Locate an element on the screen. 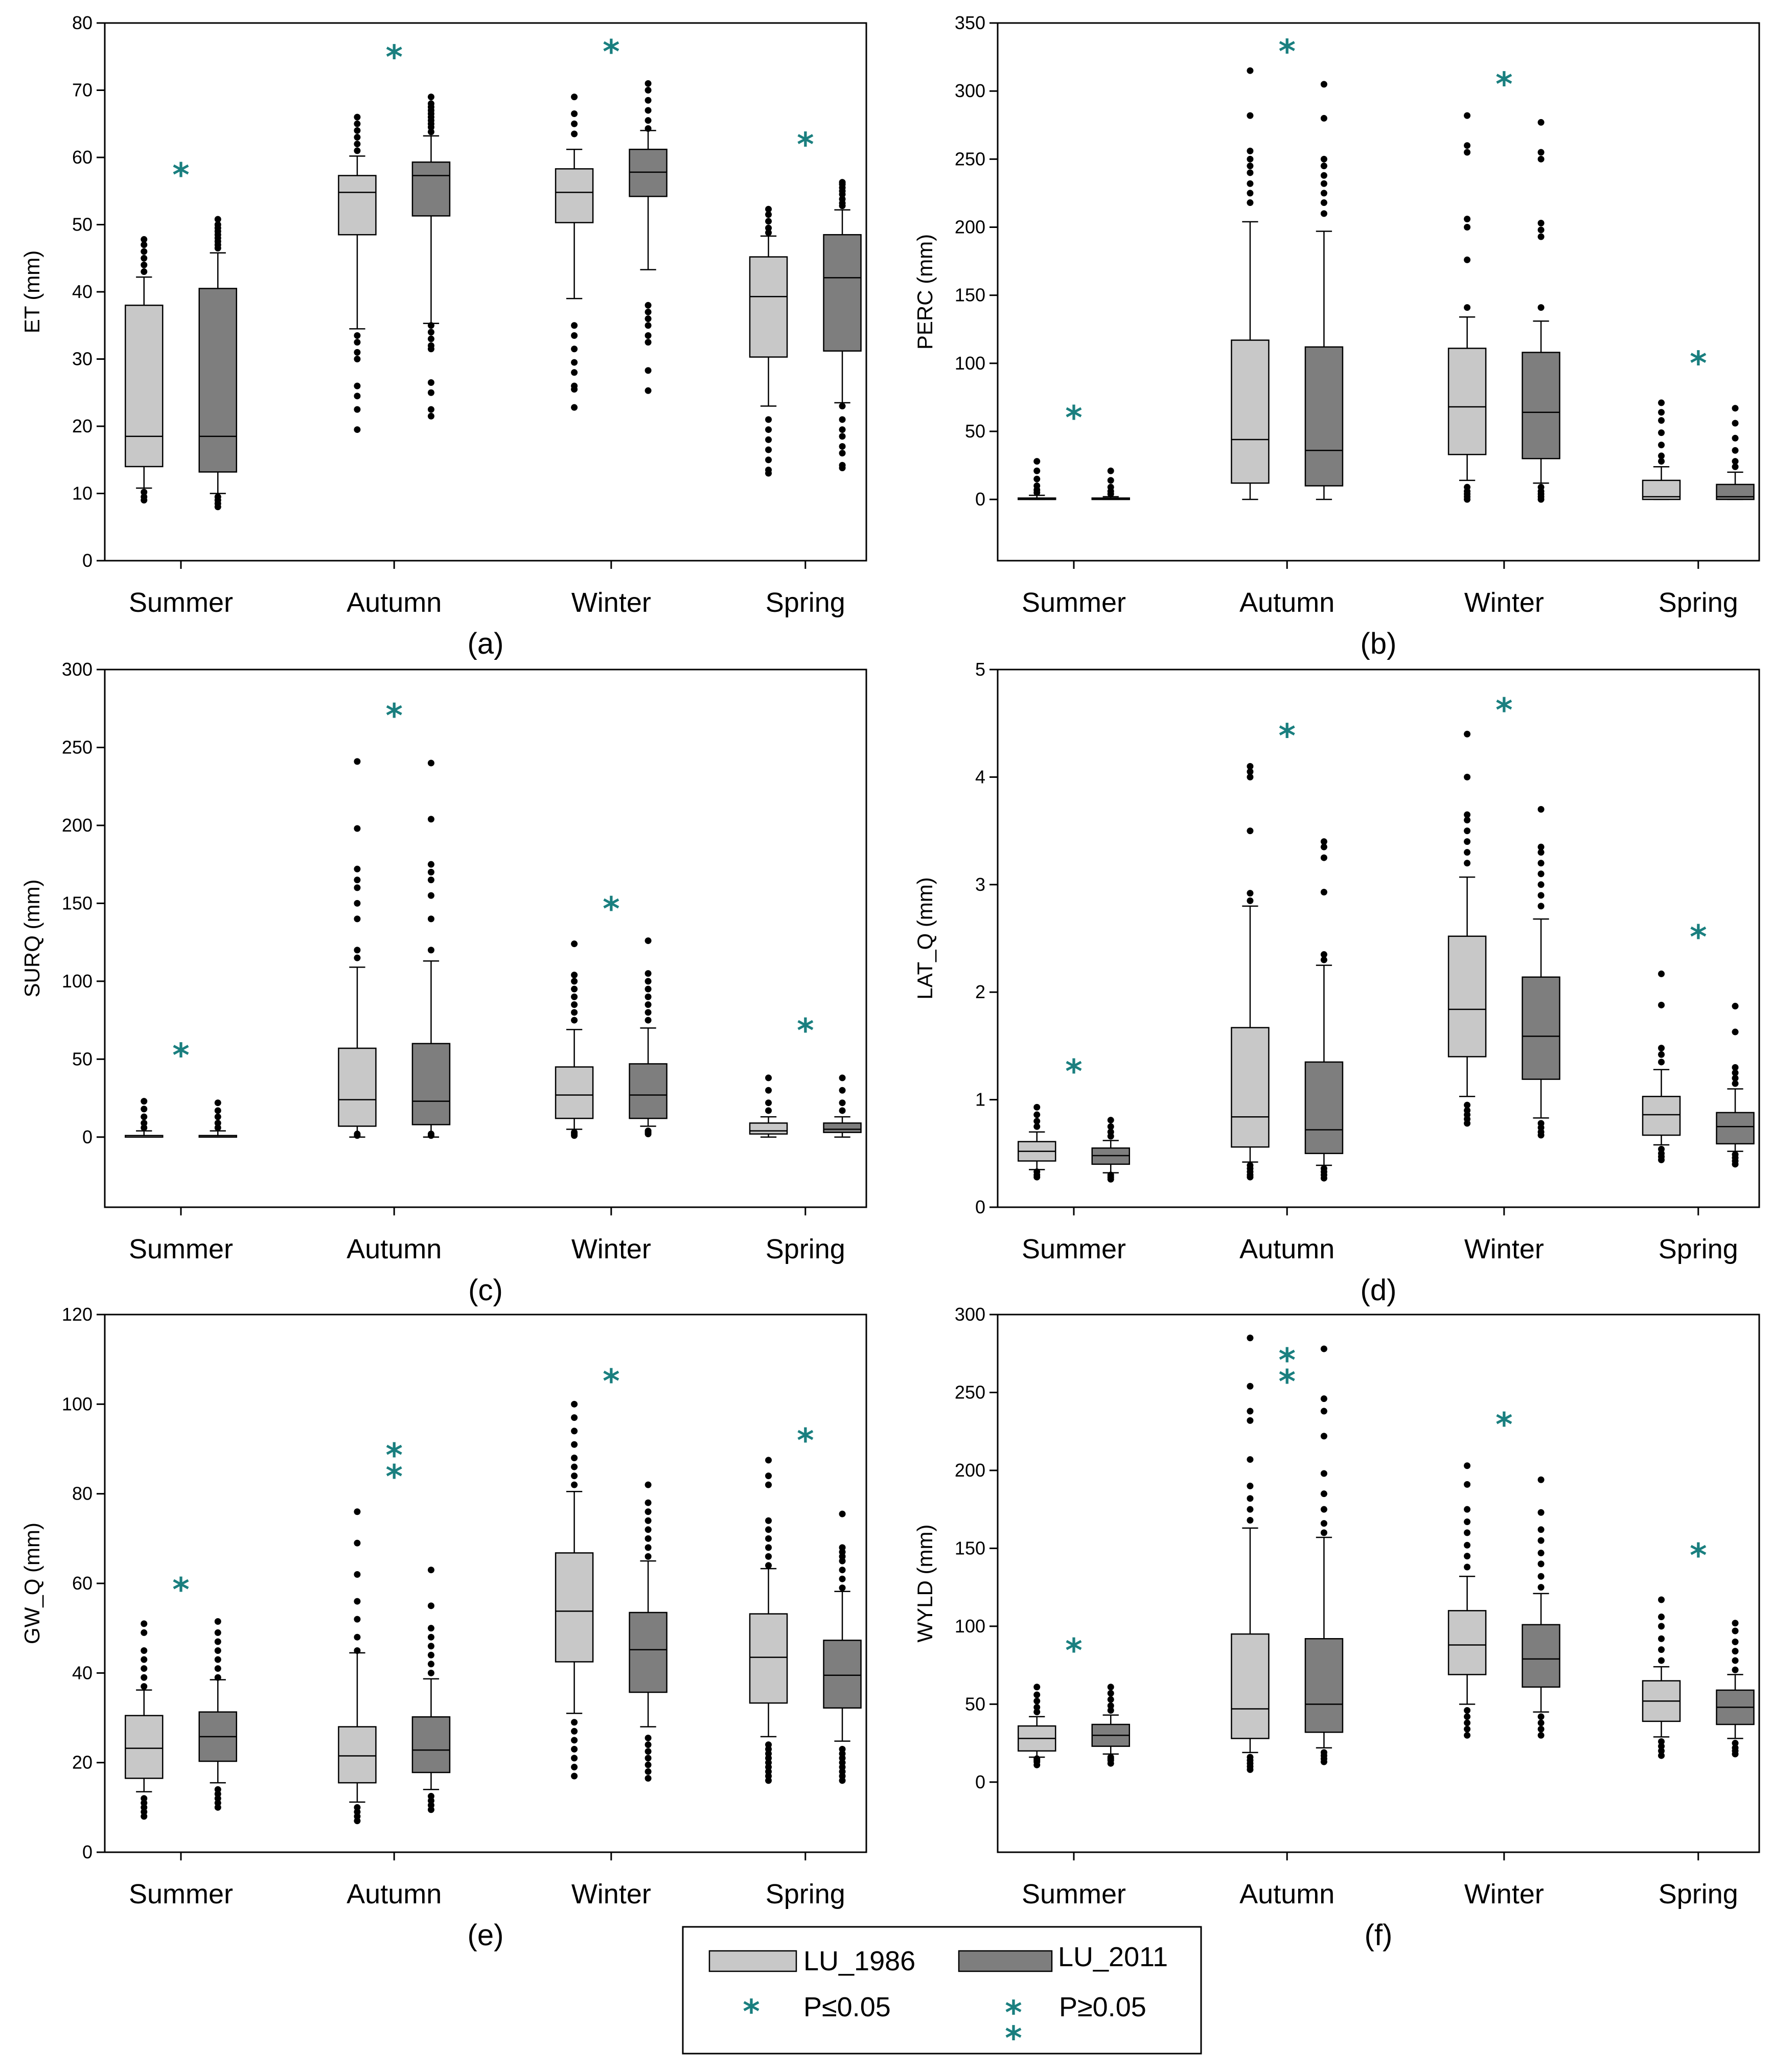 This screenshot has width=1773, height=2072. box-lu_2011-winter is located at coordinates (648, 1631).